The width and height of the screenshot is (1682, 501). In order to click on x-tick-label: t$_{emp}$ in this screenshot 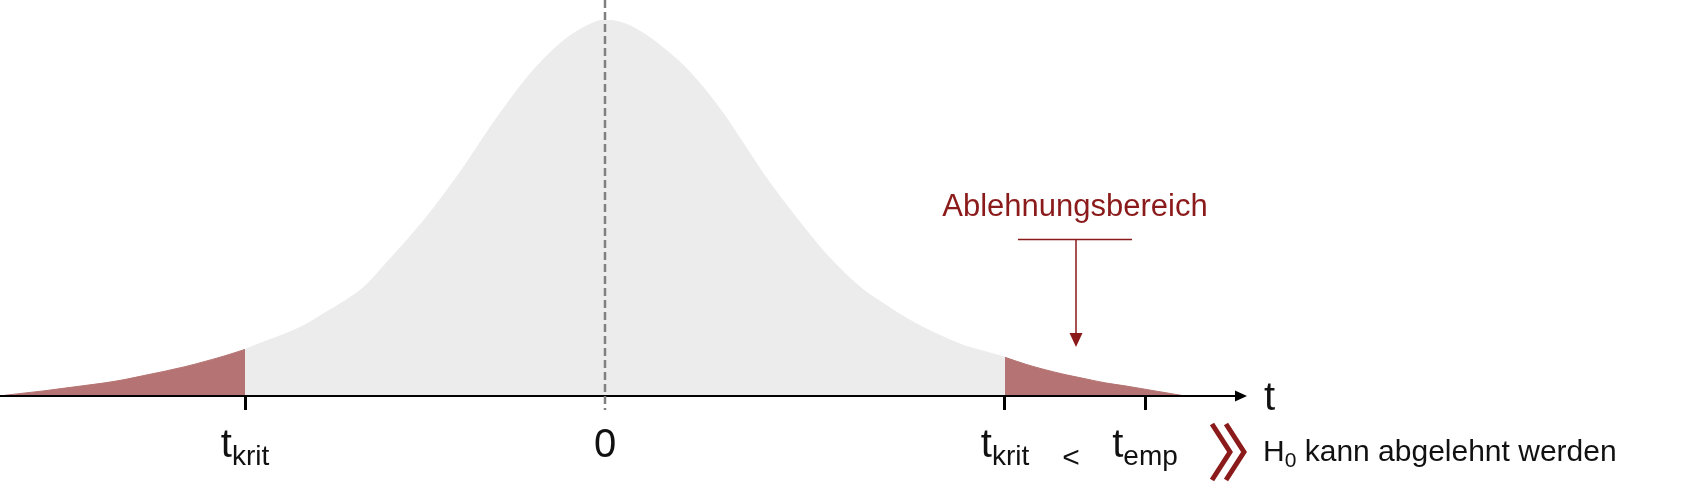, I will do `click(1145, 446)`.